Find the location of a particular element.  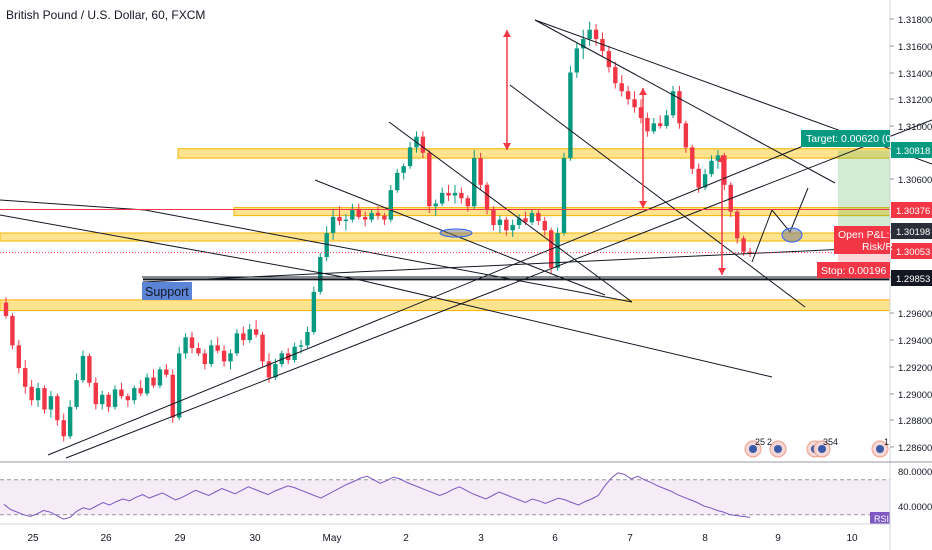

rsi-line is located at coordinates (377, 496).